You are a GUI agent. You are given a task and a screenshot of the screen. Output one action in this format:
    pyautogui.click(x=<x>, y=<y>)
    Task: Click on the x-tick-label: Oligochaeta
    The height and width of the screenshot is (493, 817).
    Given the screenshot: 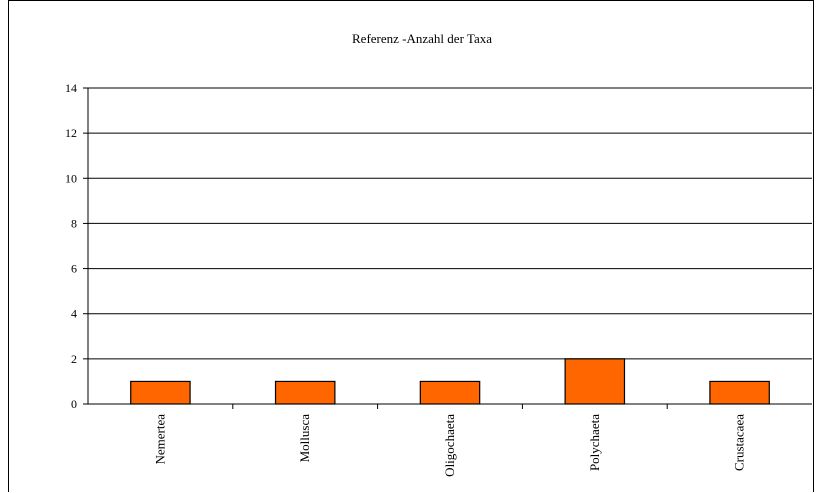 What is the action you would take?
    pyautogui.click(x=449, y=445)
    